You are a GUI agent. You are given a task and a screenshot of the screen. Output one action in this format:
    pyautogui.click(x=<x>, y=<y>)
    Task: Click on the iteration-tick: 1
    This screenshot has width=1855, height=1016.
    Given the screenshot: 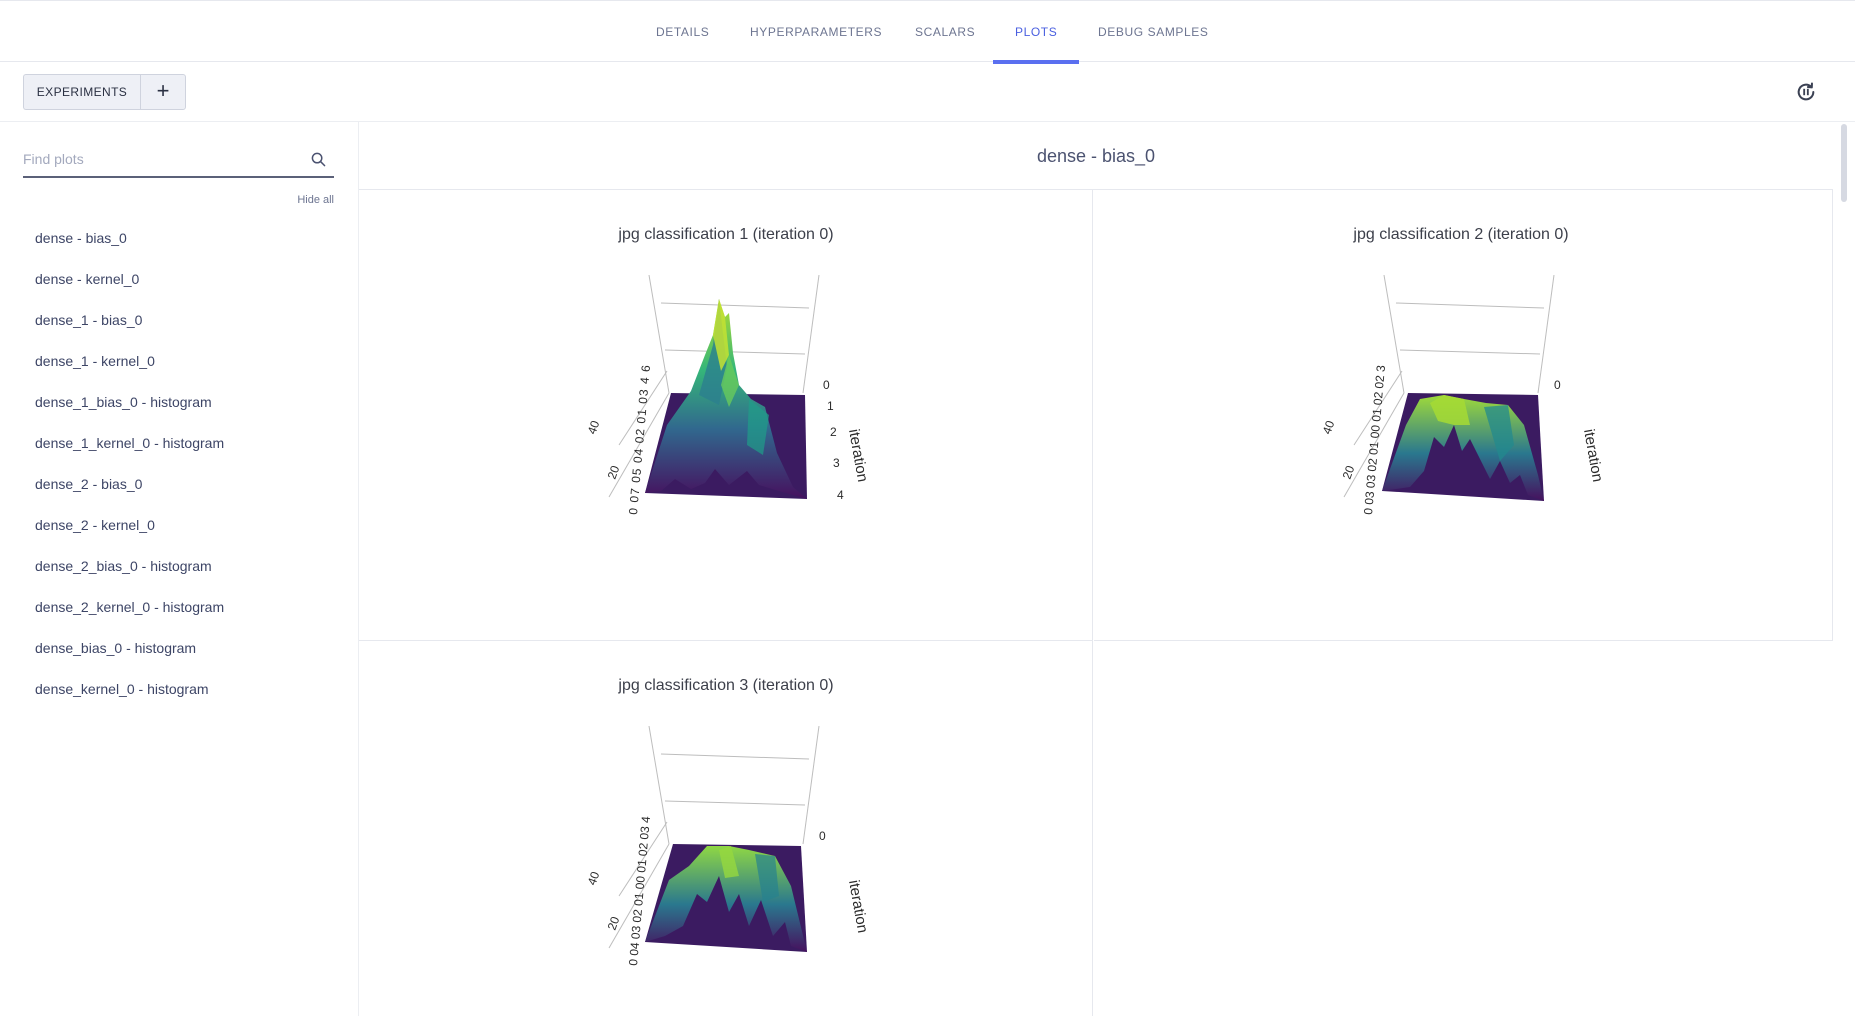 What is the action you would take?
    pyautogui.click(x=830, y=406)
    